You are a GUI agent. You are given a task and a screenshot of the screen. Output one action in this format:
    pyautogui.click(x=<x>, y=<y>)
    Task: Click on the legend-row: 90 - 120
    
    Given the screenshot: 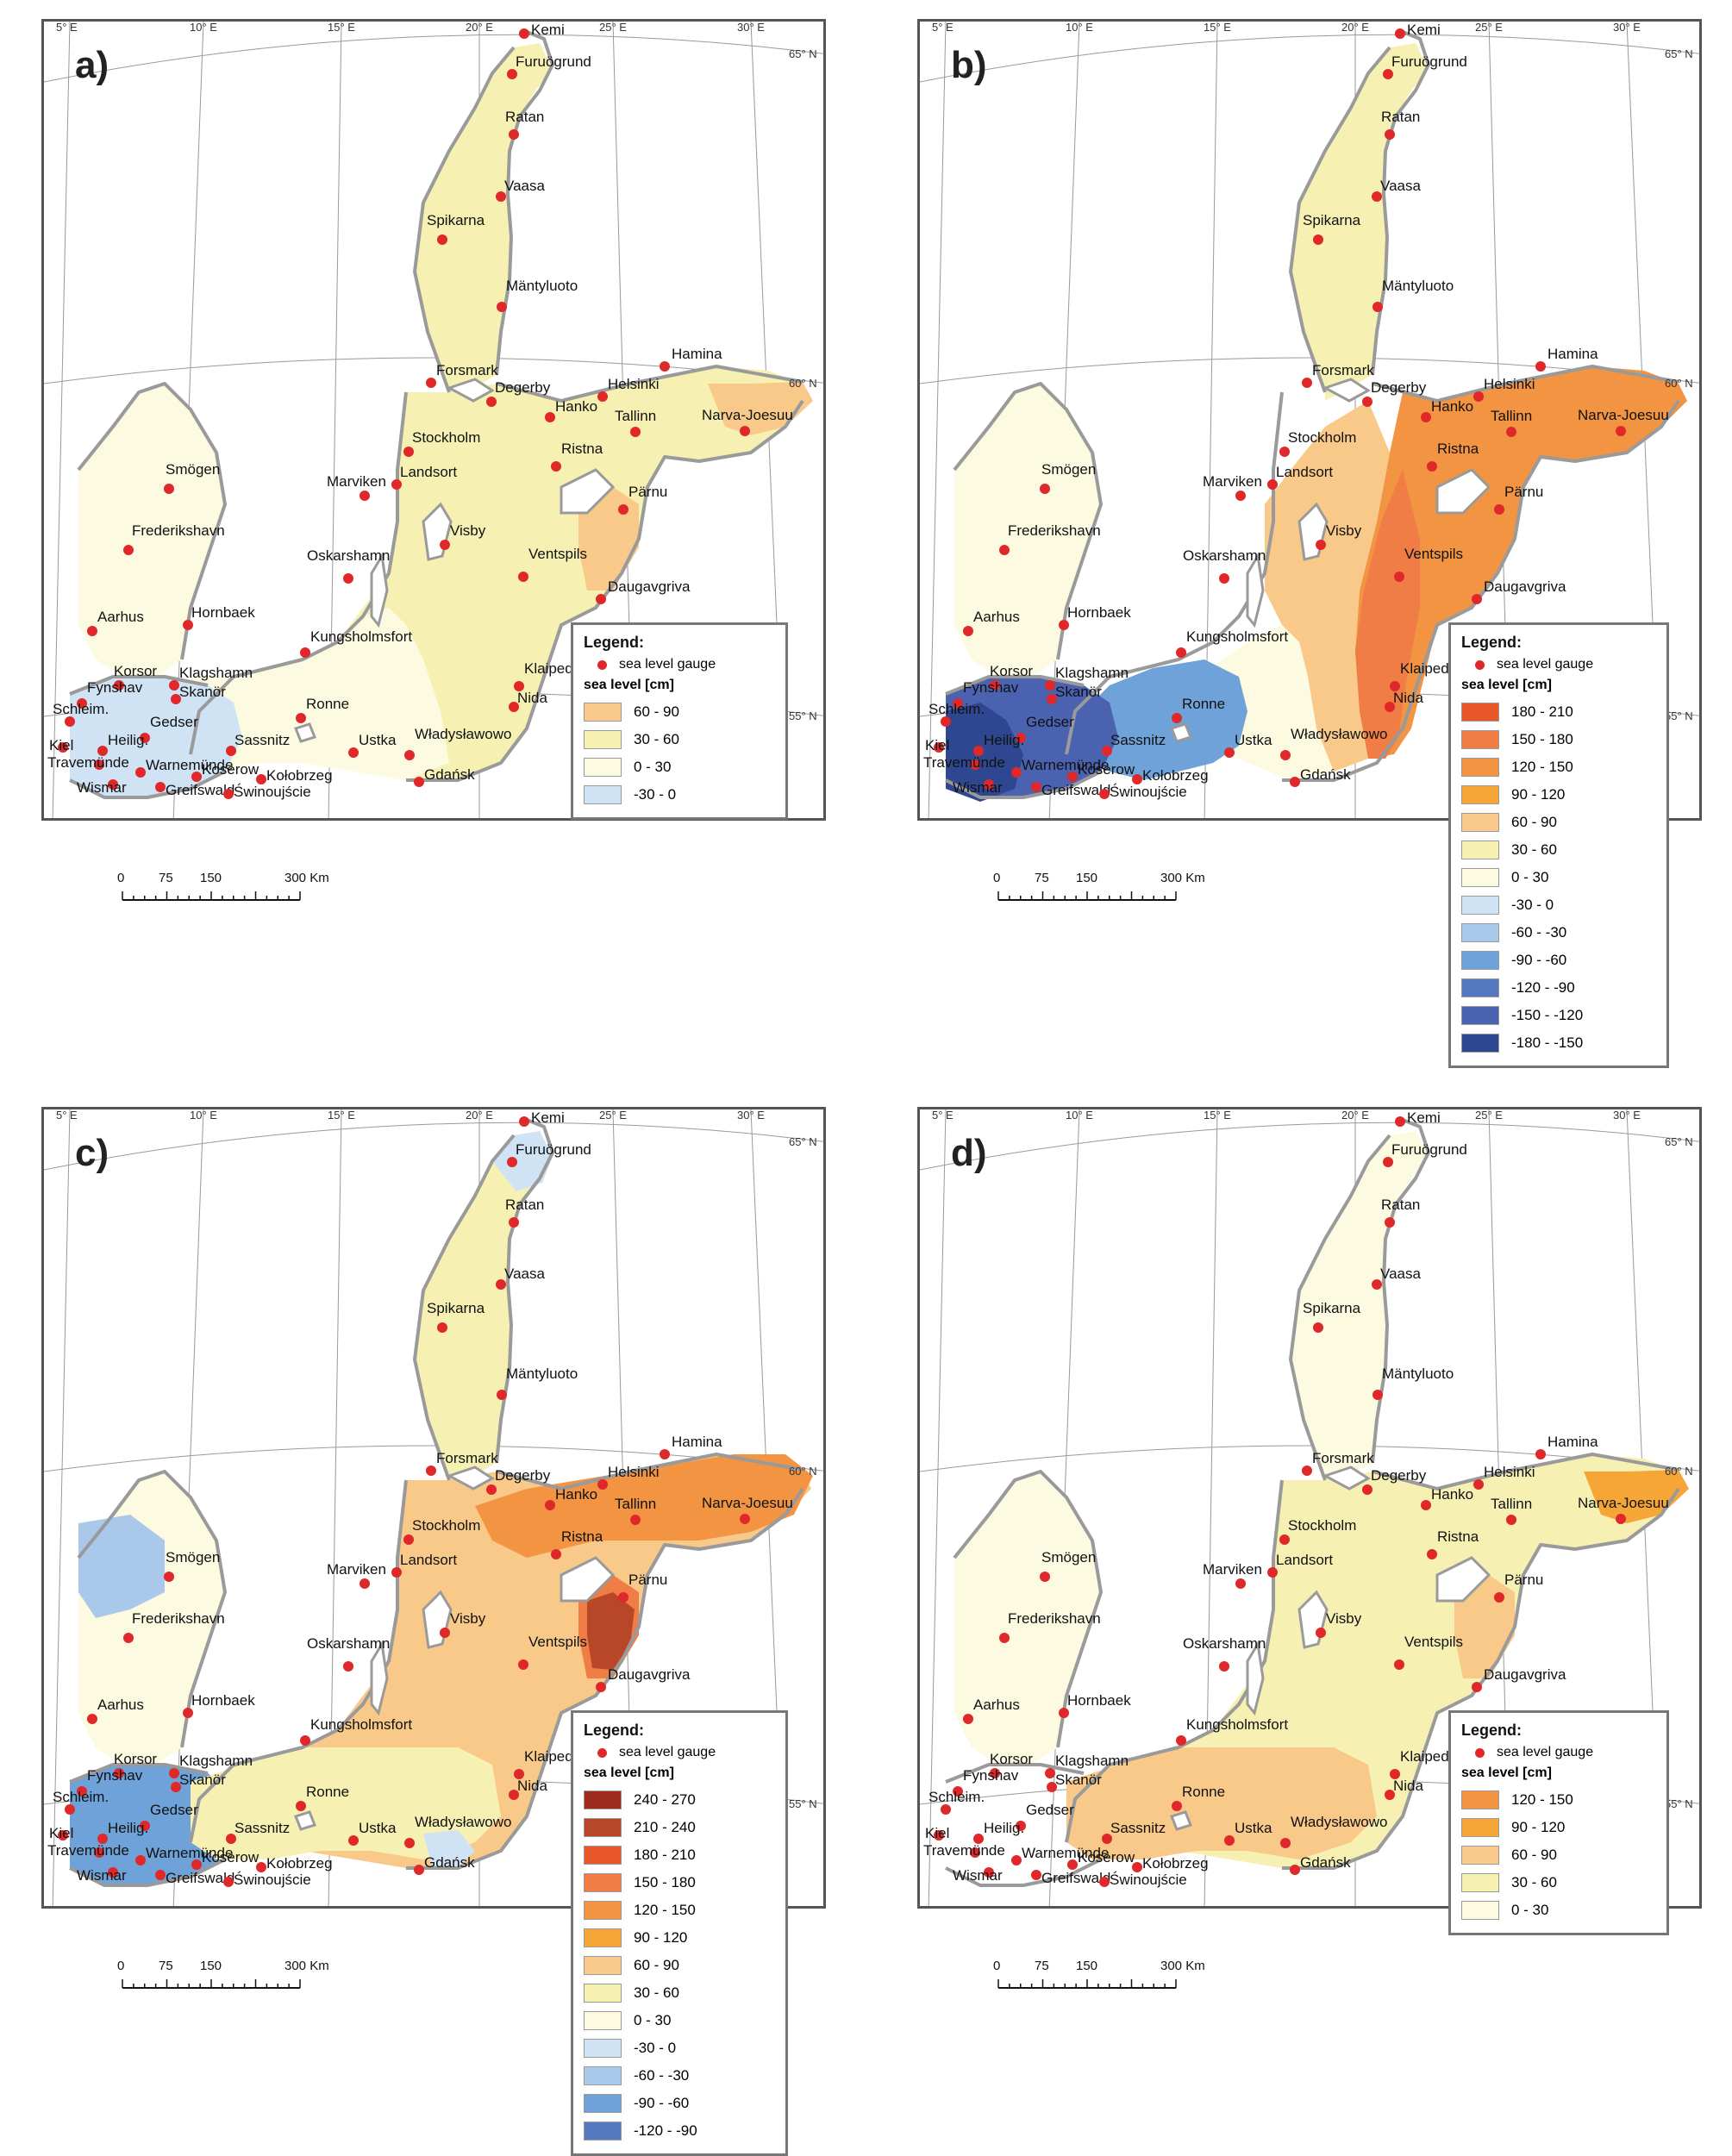 What is the action you would take?
    pyautogui.click(x=679, y=1938)
    